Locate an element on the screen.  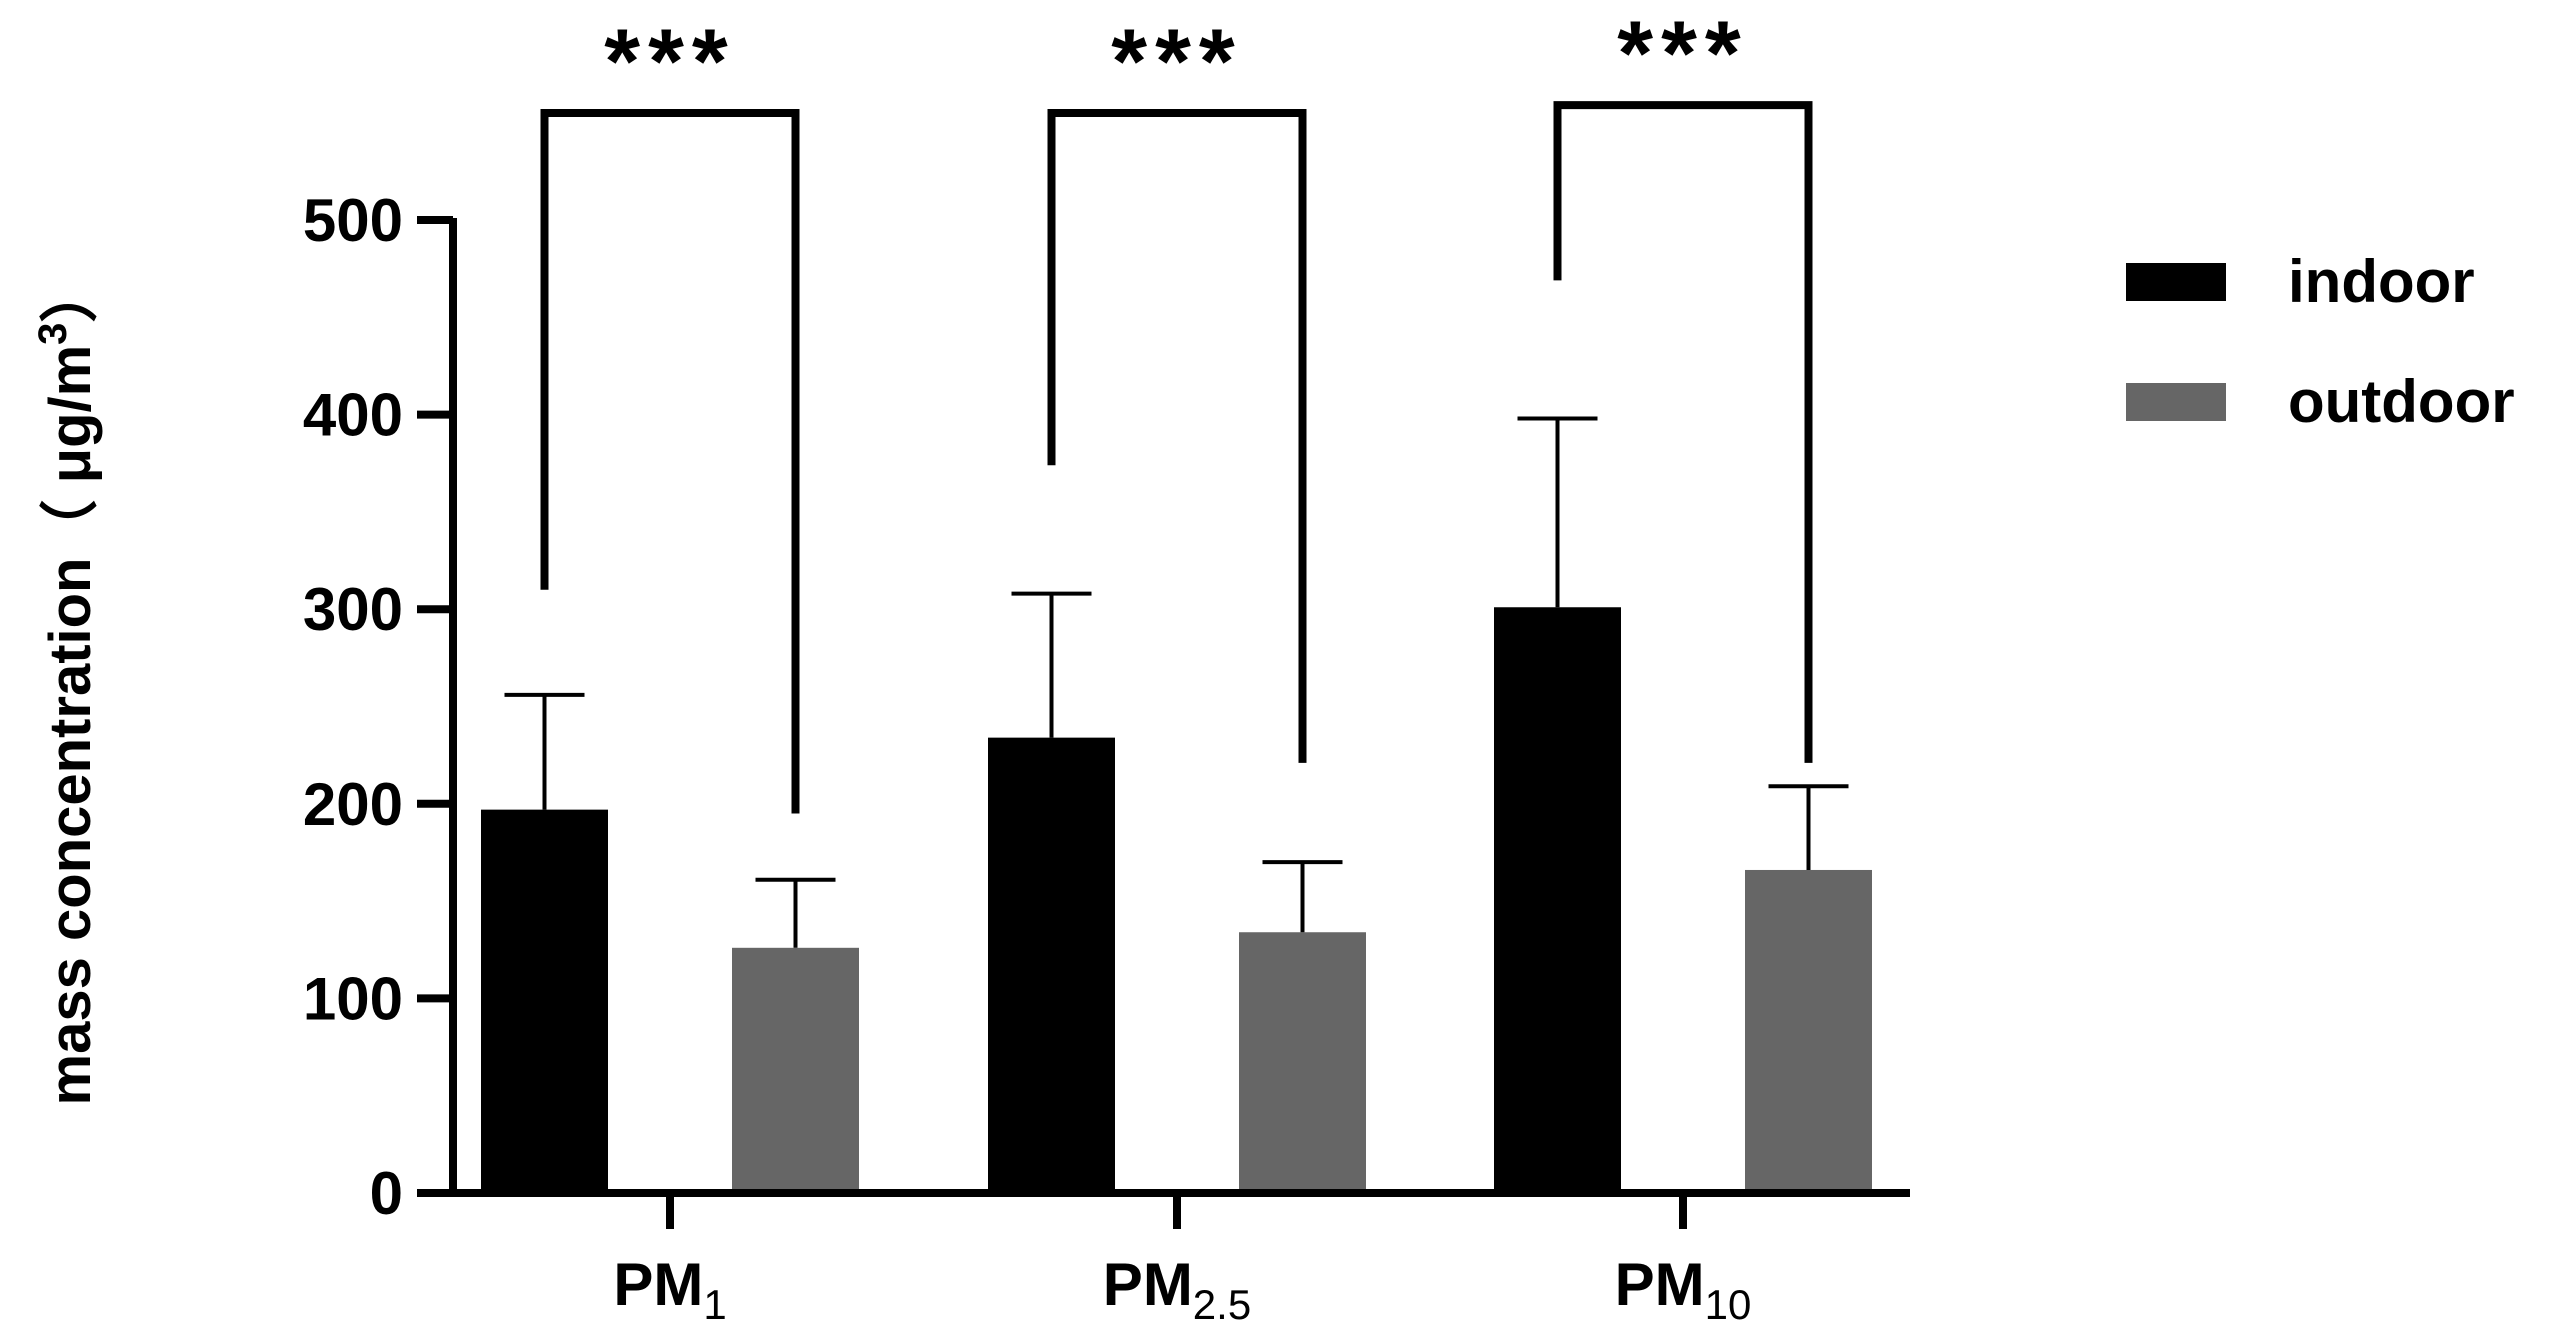
x-tick-label-main-2: PM is located at coordinates (1660, 1284).